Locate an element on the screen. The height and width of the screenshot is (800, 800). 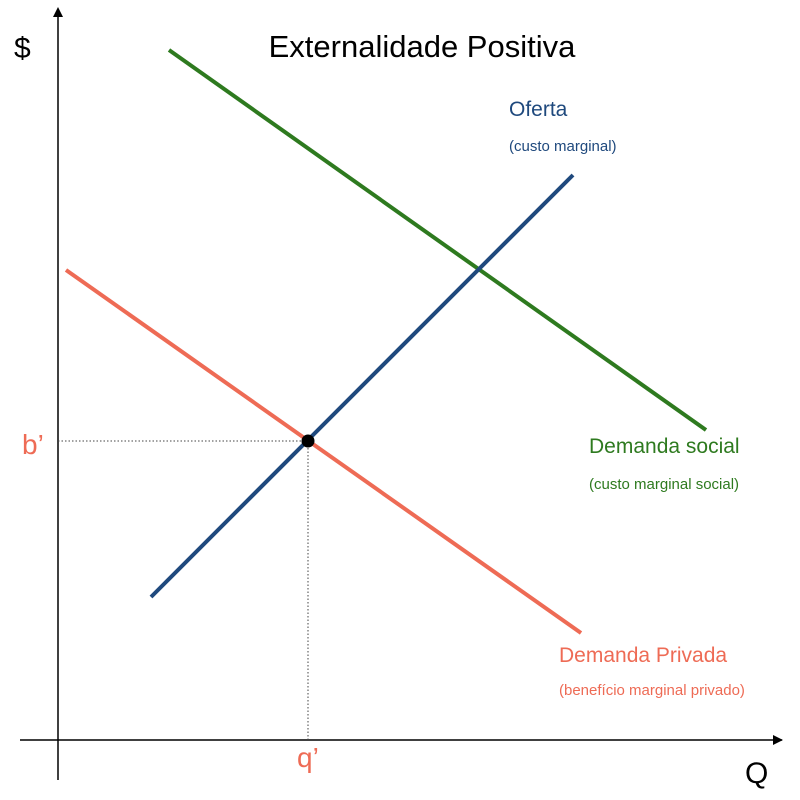
private-demand-name-label: Demanda Privada is located at coordinates (643, 655).